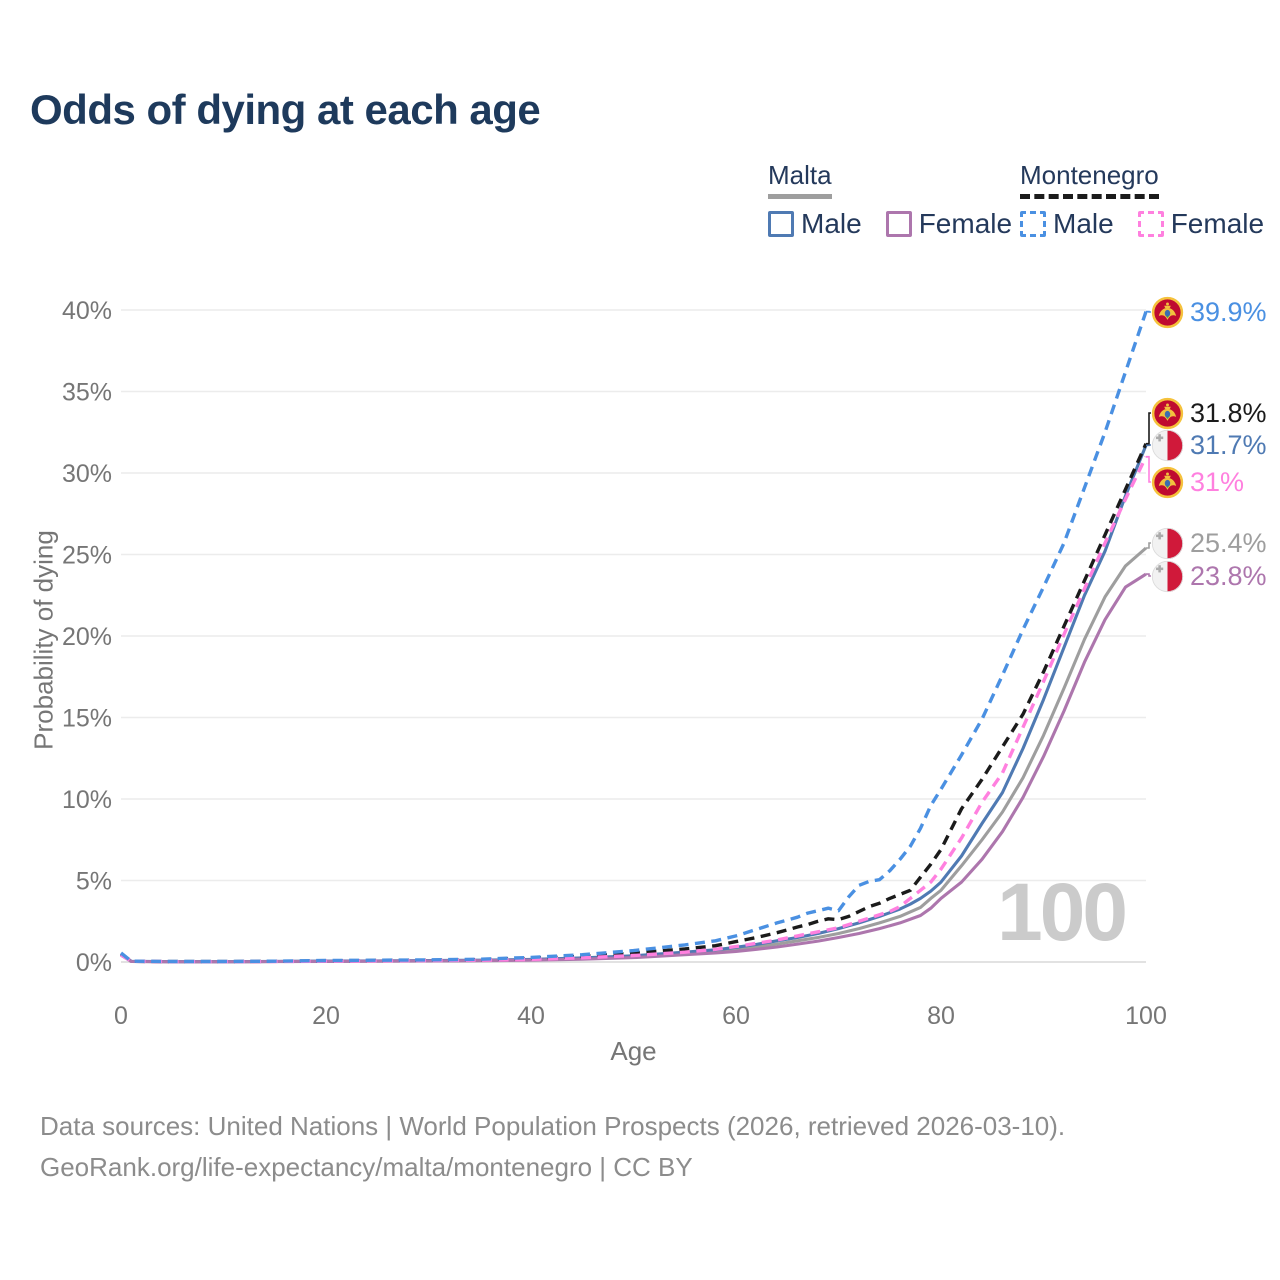 The width and height of the screenshot is (1280, 1280). Describe the element at coordinates (941, 1016) in the screenshot. I see `x-tick-label: 80` at that location.